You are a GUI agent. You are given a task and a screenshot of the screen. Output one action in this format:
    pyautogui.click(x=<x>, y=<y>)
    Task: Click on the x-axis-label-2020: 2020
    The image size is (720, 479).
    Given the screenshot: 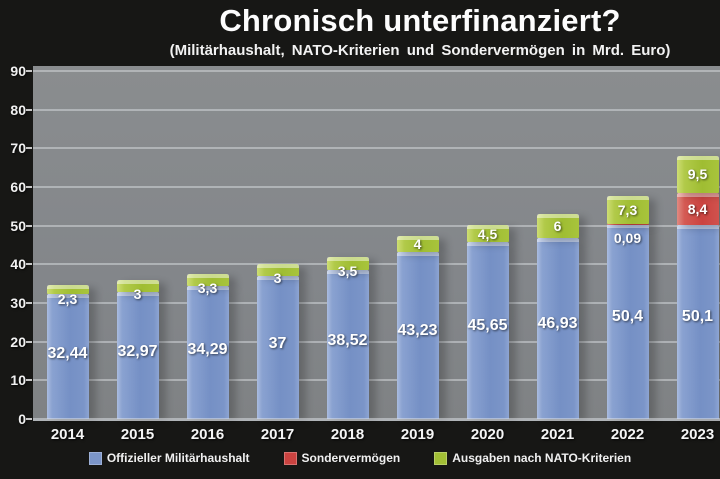 What is the action you would take?
    pyautogui.click(x=487, y=434)
    